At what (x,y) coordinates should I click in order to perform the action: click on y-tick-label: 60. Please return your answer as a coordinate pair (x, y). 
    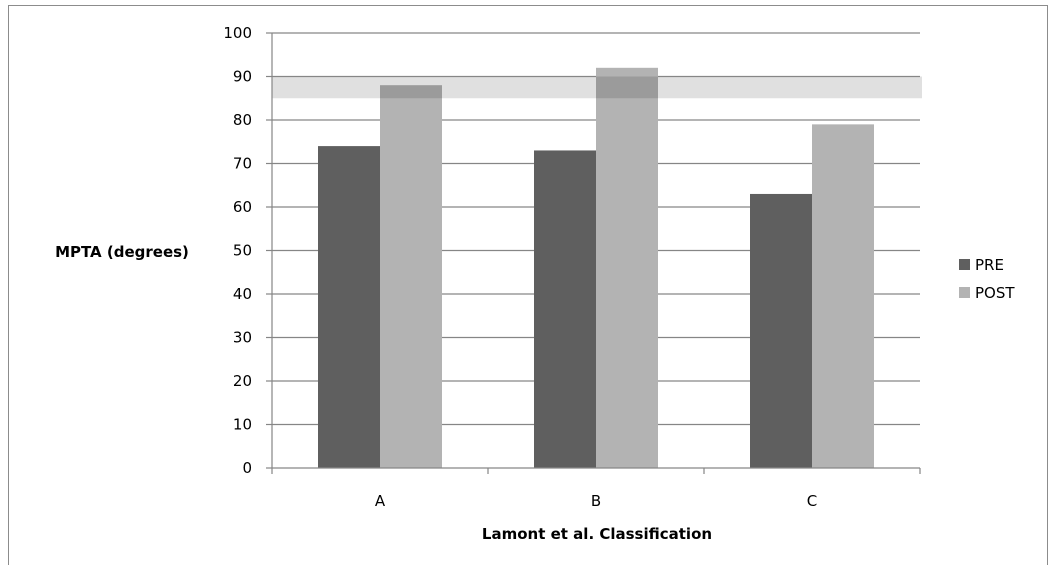
    Looking at the image, I should click on (242, 207).